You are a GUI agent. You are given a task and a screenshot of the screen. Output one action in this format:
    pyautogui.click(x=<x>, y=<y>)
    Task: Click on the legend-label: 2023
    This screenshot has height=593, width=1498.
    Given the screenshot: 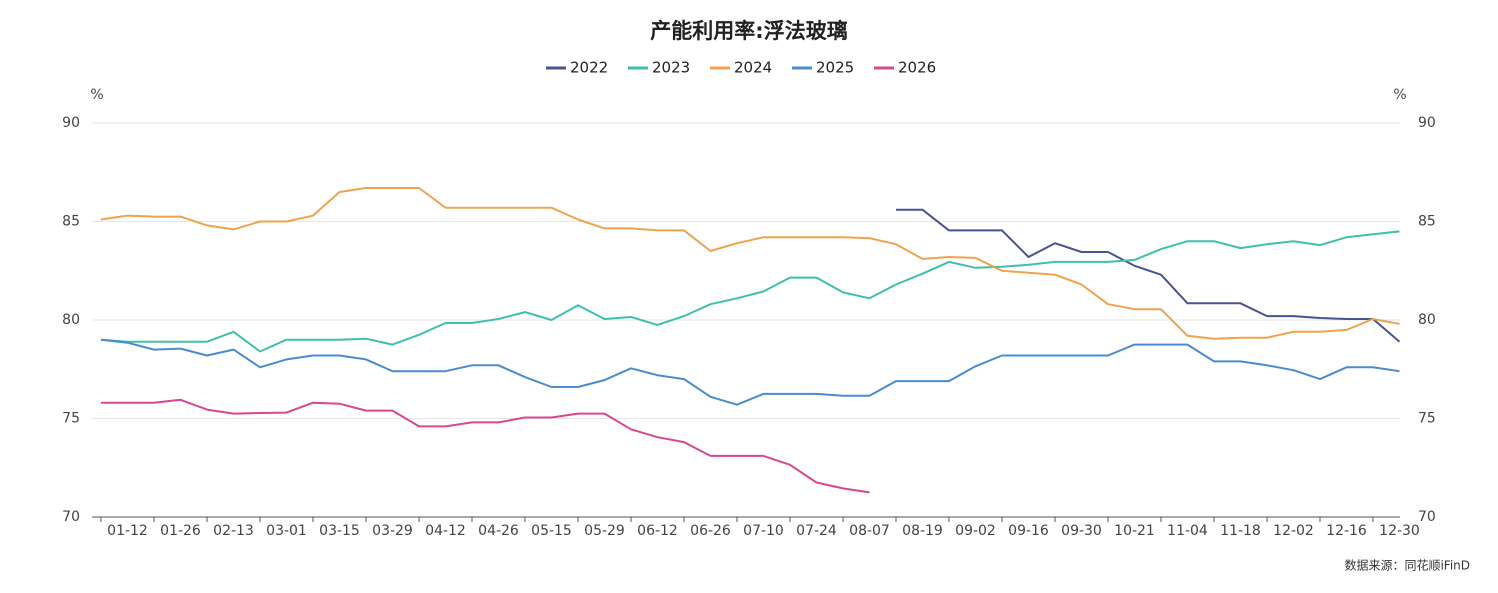 What is the action you would take?
    pyautogui.click(x=671, y=68)
    